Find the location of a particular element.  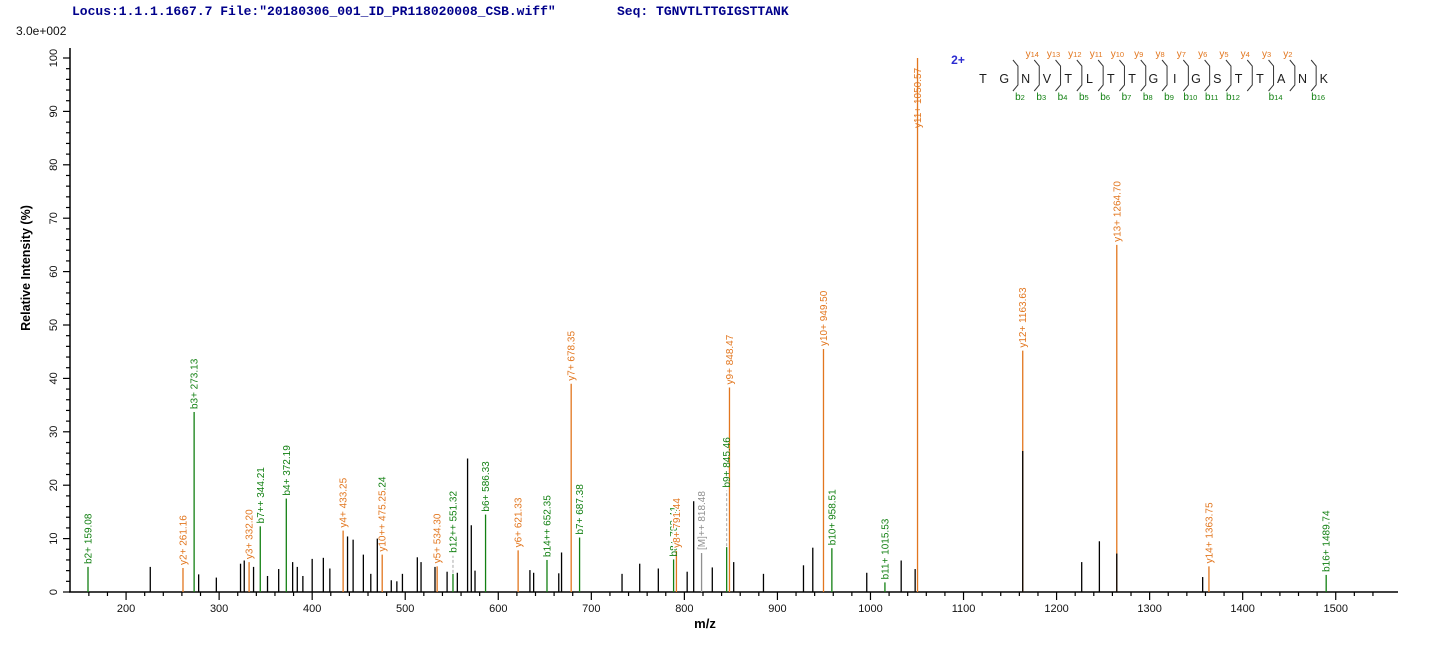

y-ion-tag-y5: y5 is located at coordinates (1223, 54).